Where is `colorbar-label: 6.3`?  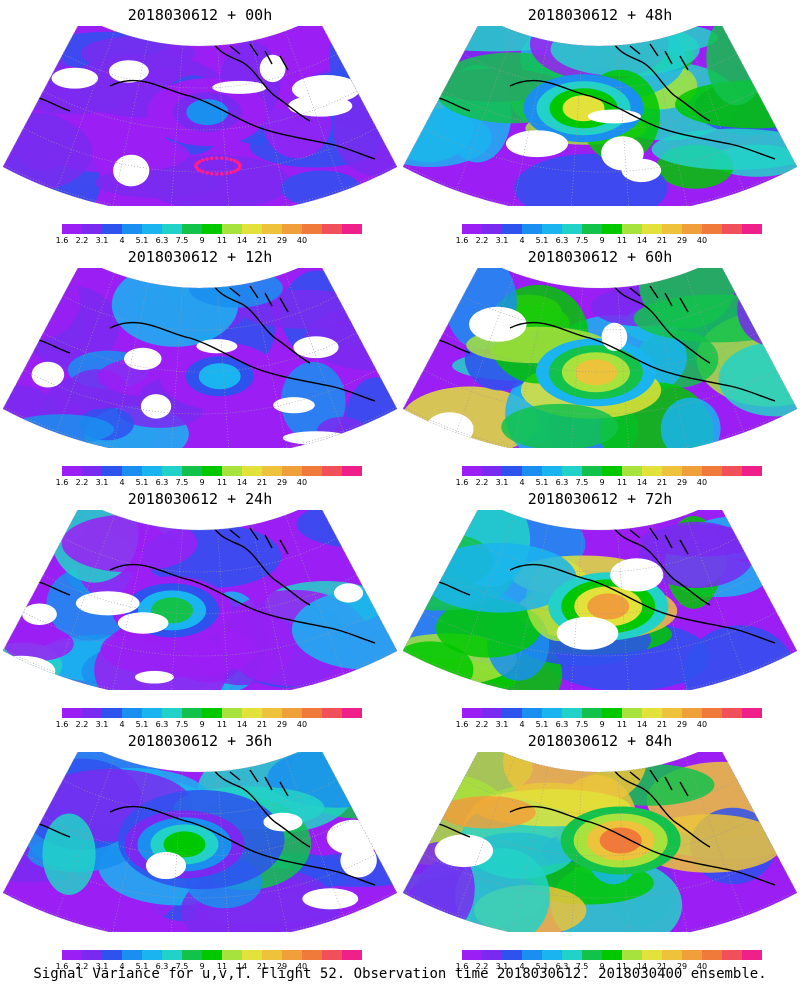 colorbar-label: 6.3 is located at coordinates (162, 724).